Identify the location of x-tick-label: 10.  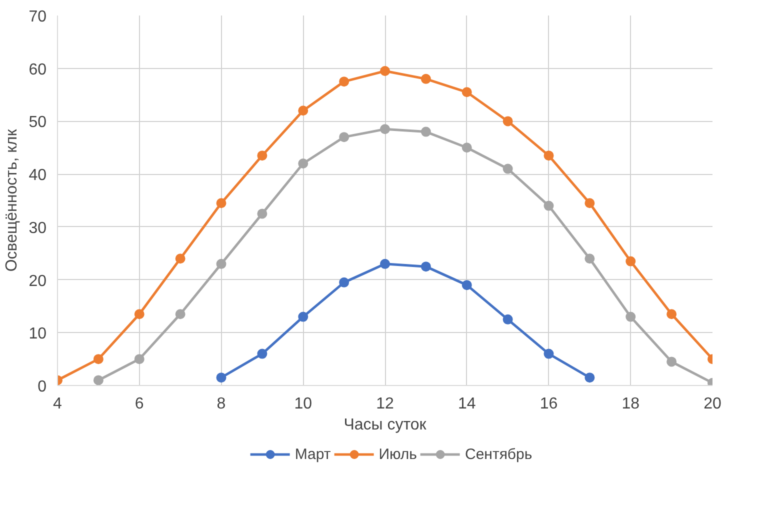
(303, 404).